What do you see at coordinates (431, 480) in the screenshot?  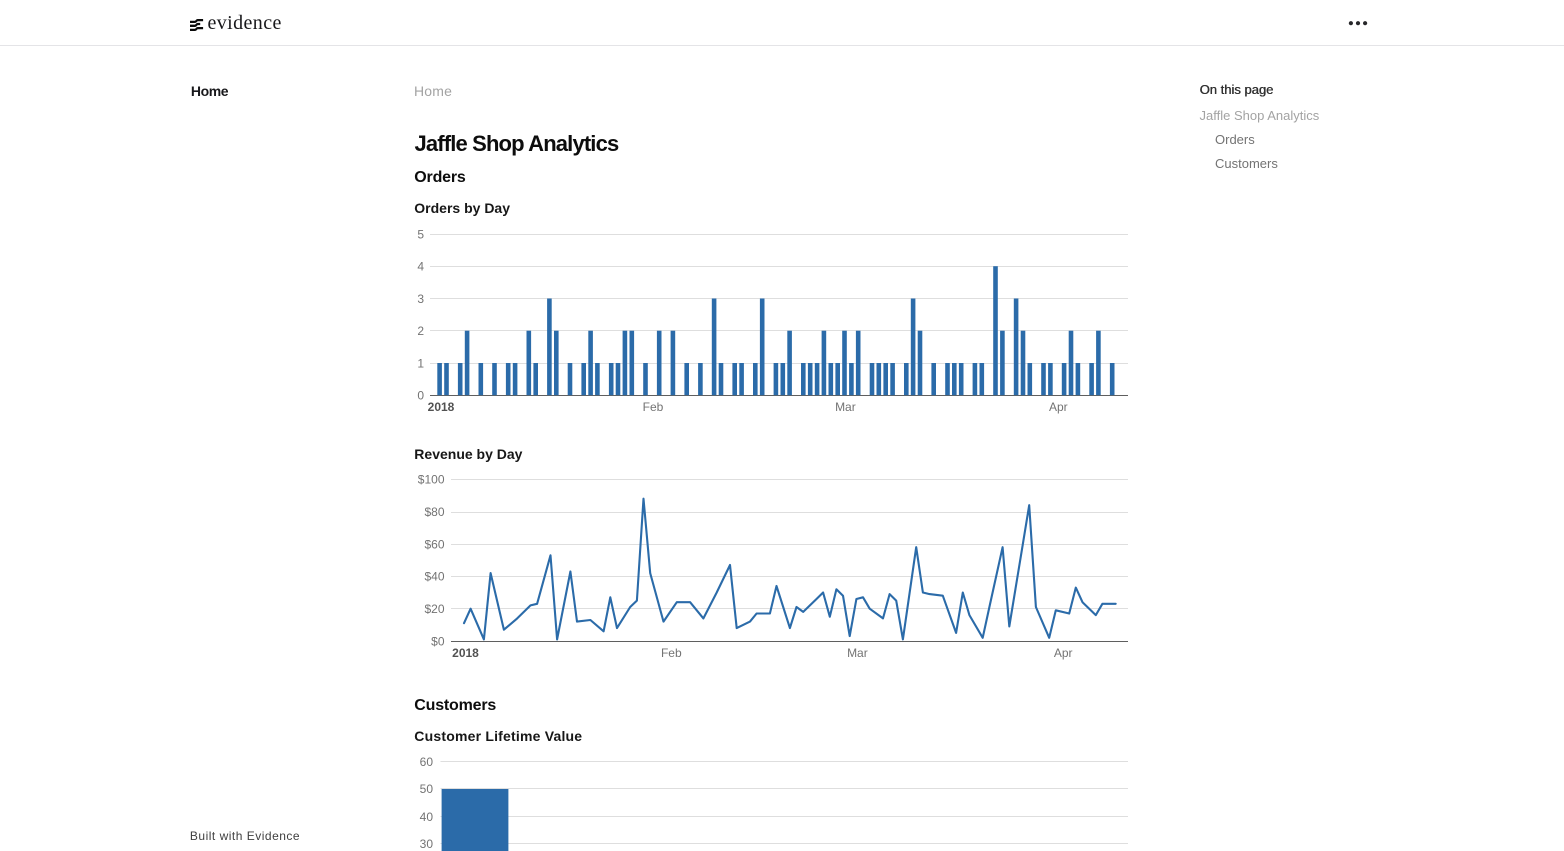 I see `svg-text: $100` at bounding box center [431, 480].